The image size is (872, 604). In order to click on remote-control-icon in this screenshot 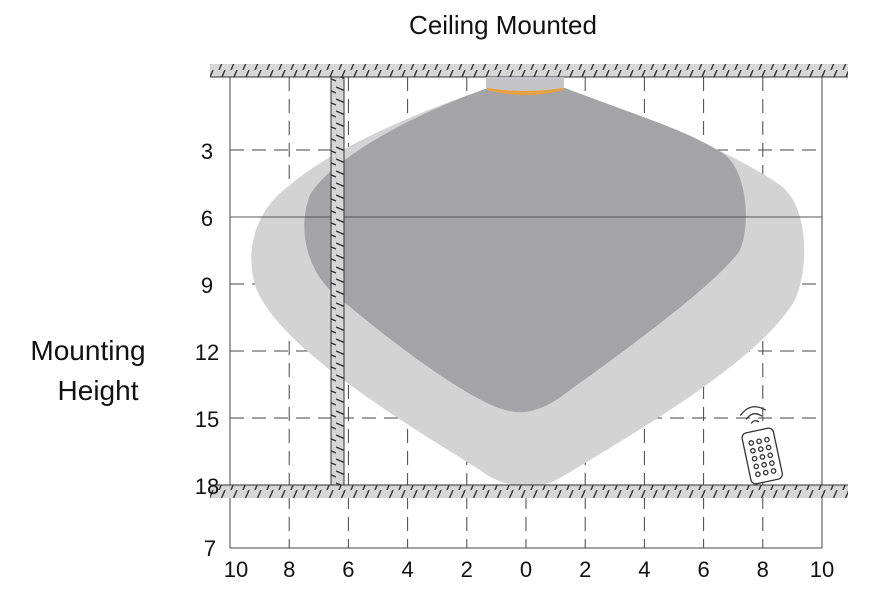, I will do `click(761, 445)`.